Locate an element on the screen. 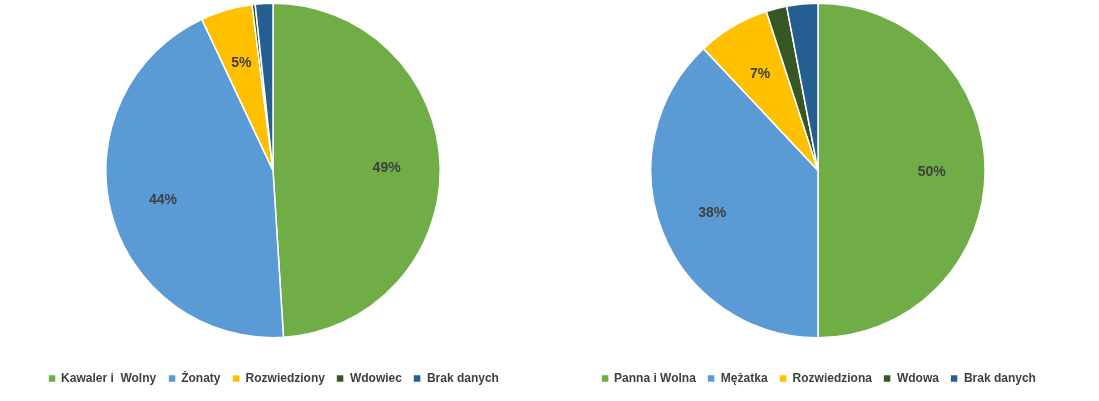  legend-label: Panna i Wolna is located at coordinates (655, 378).